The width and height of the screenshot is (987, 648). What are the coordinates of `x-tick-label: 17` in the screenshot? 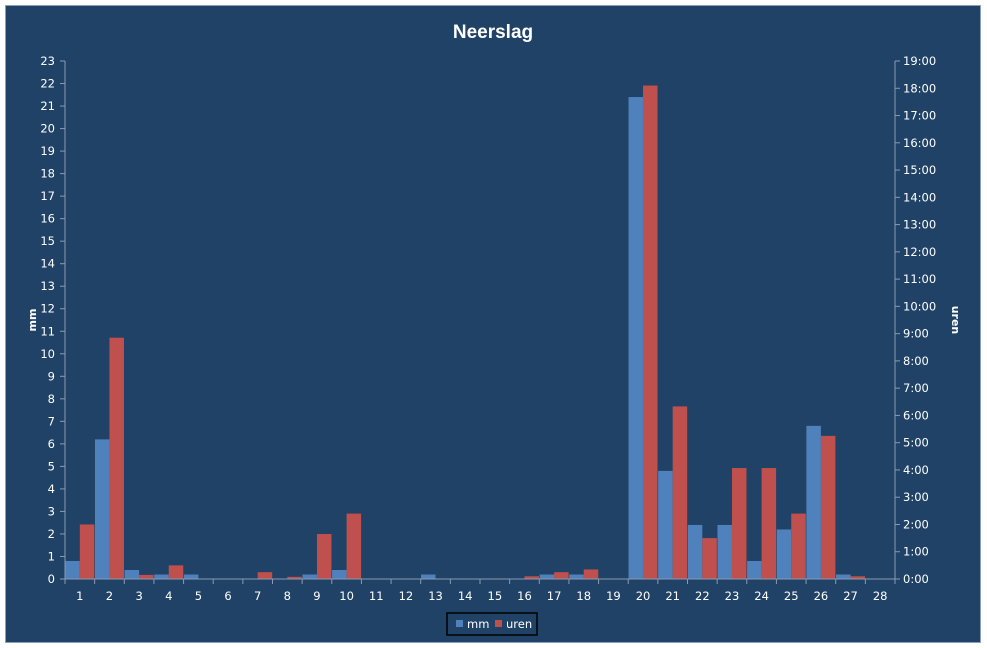 It's located at (554, 596).